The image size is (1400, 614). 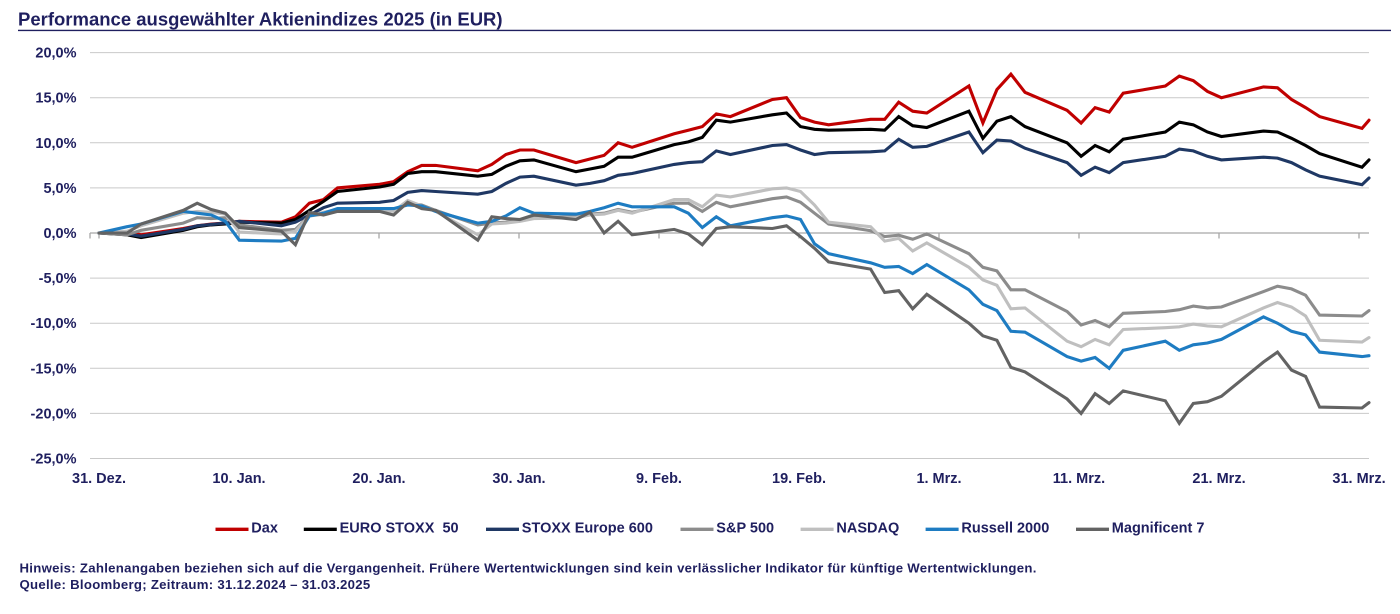 What do you see at coordinates (54, 414) in the screenshot?
I see `svg-text: -20,0%` at bounding box center [54, 414].